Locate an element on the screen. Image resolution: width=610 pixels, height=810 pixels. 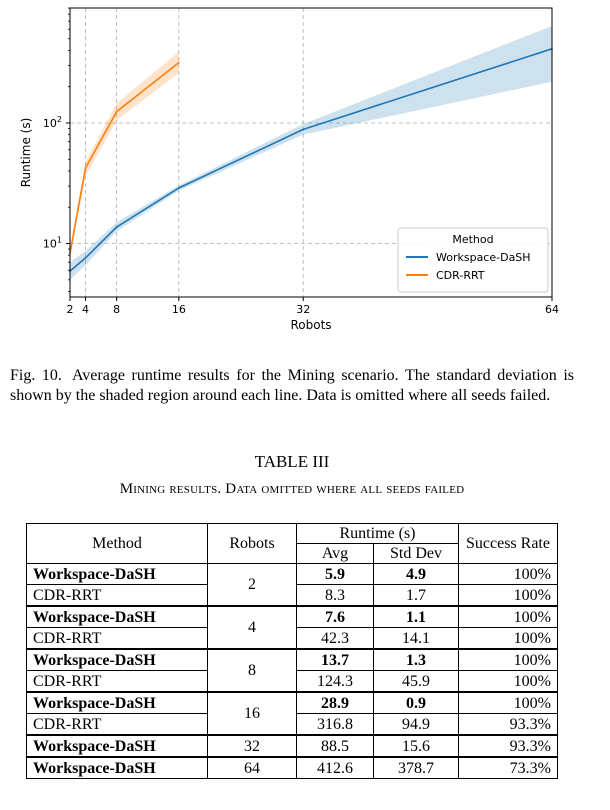
success-rate-cell: 73.3% is located at coordinates (508, 767).